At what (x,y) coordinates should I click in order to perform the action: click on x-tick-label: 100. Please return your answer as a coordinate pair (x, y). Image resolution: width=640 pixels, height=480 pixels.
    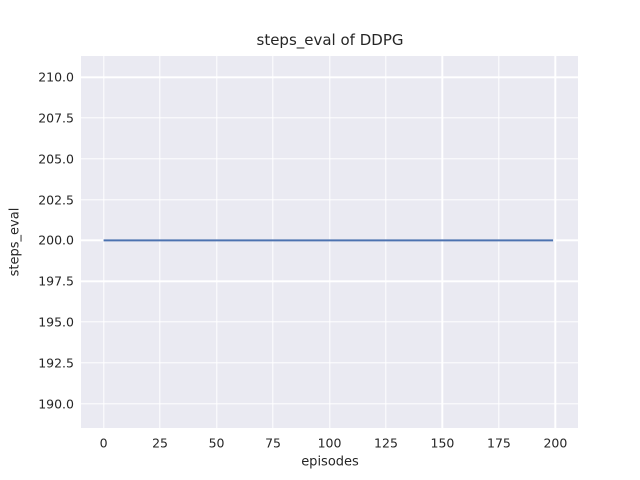
    Looking at the image, I should click on (329, 443).